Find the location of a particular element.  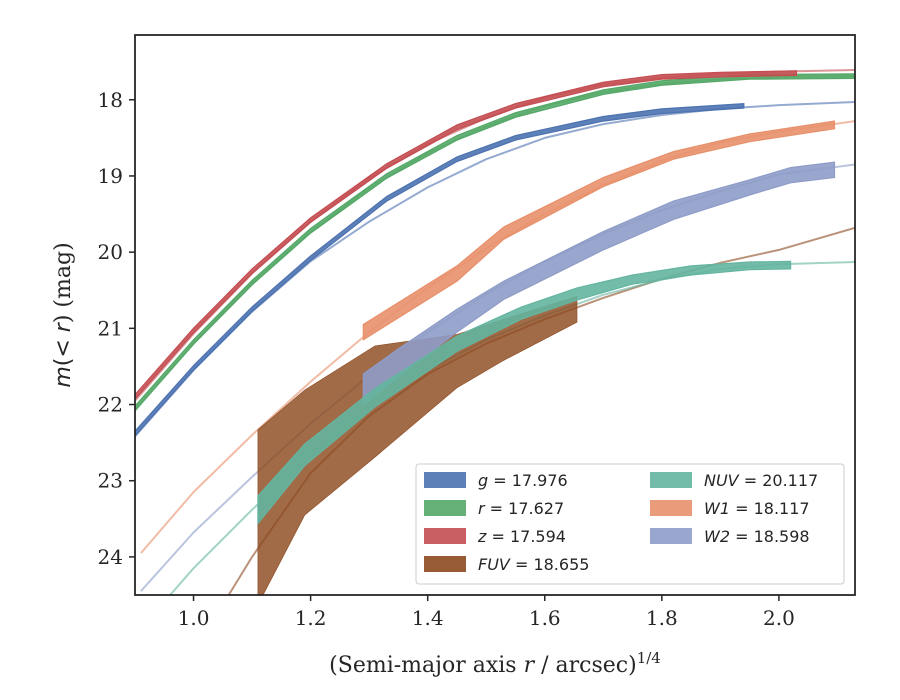

x-tick-label: 1.4 is located at coordinates (428, 618).